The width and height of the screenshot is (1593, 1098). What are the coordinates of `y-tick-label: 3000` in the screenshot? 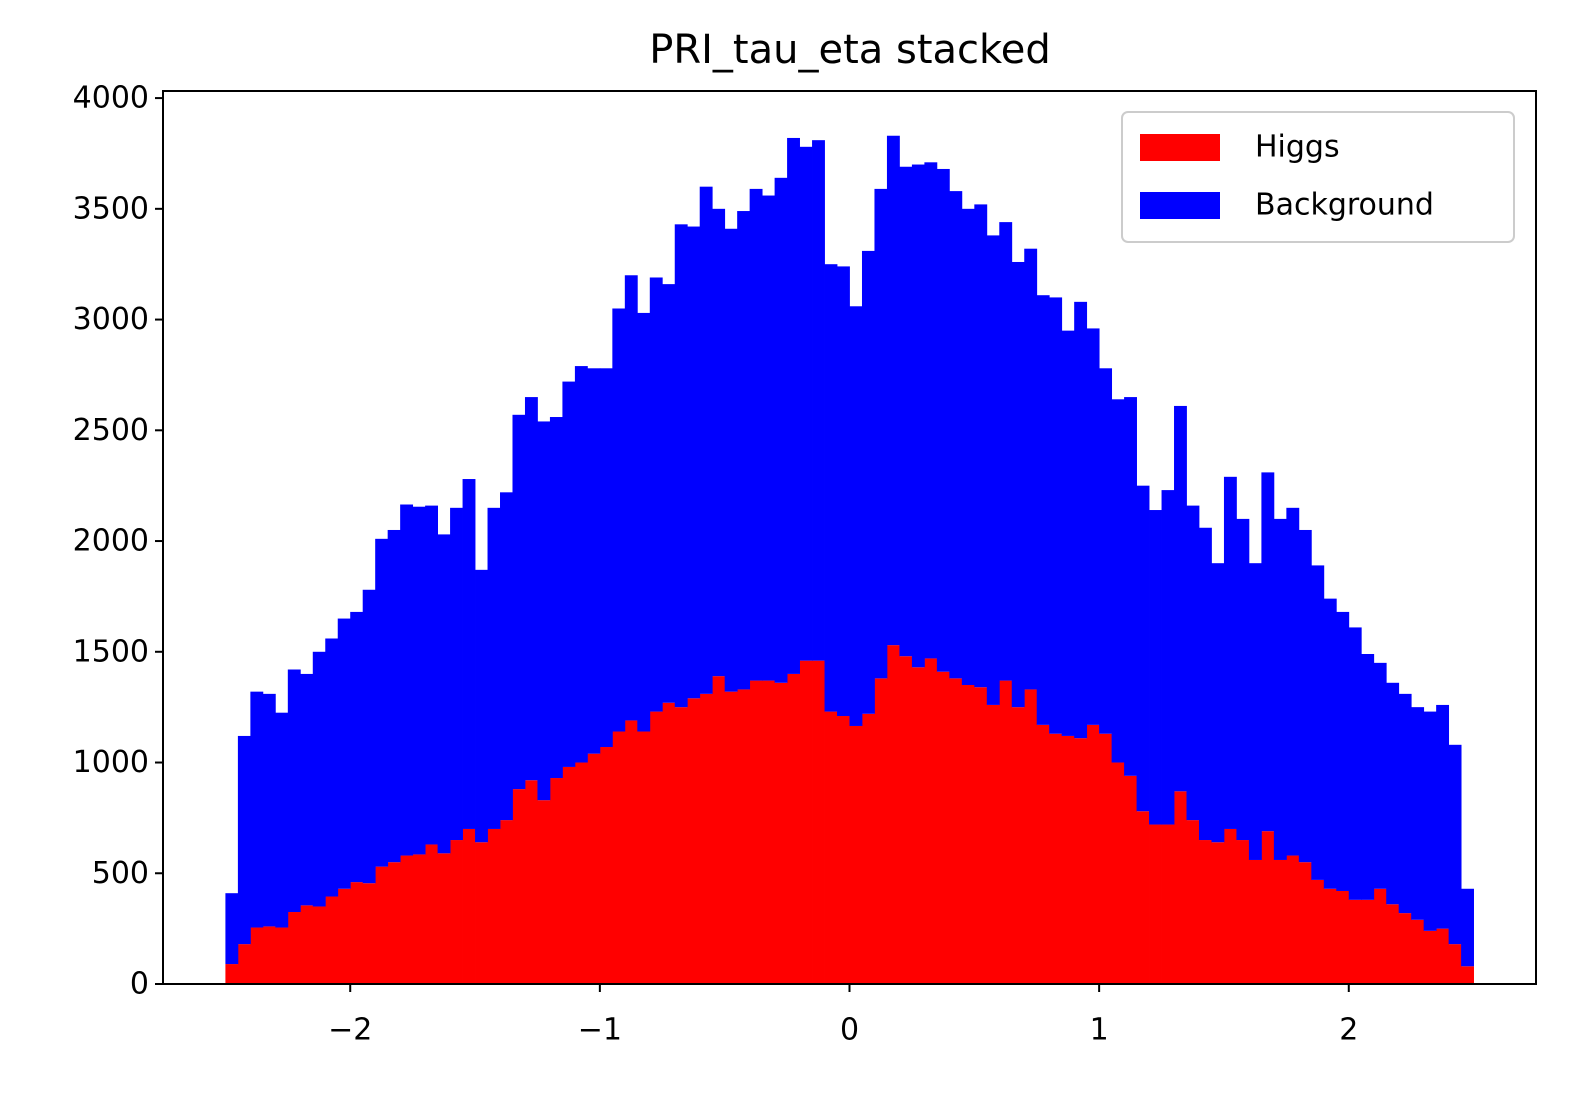 It's located at (111, 319).